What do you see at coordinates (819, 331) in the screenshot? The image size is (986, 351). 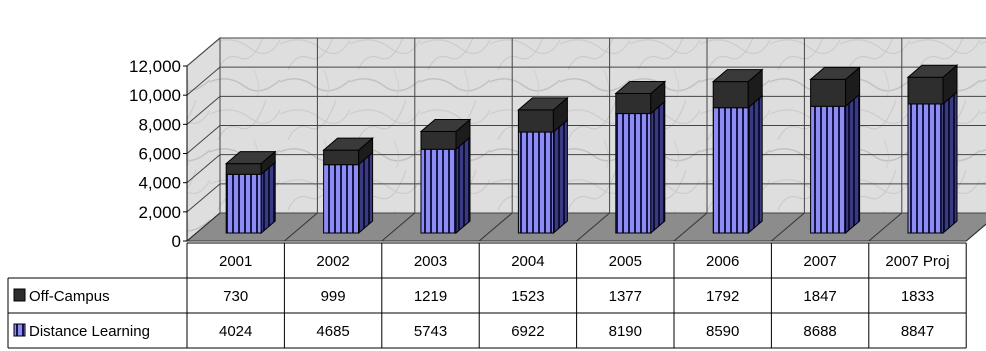 I see `distance-learning-value: 8688` at bounding box center [819, 331].